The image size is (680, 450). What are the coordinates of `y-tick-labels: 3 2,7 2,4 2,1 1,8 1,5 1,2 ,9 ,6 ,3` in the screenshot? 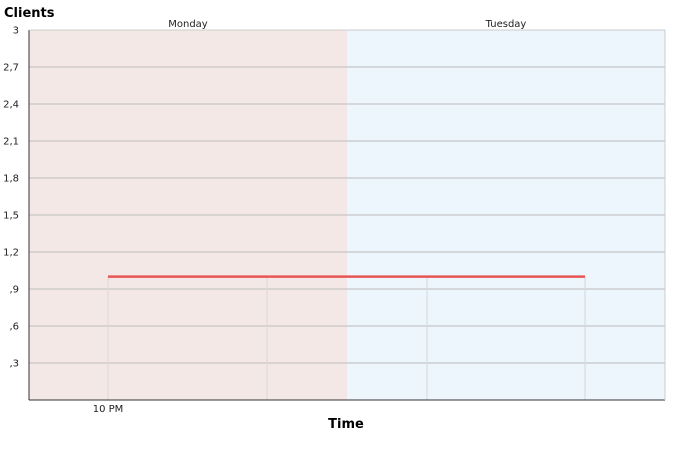 It's located at (11, 198).